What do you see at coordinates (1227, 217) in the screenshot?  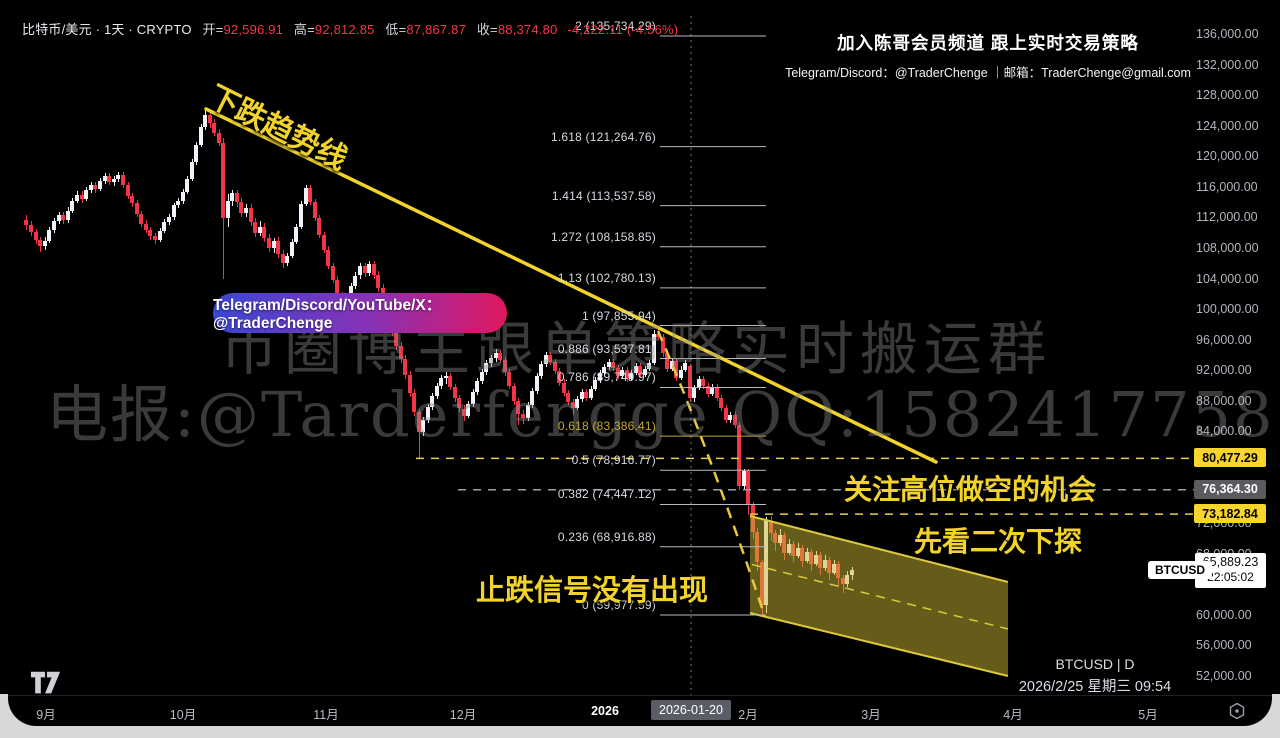 I see `price-axis-label: 112,000.00` at bounding box center [1227, 217].